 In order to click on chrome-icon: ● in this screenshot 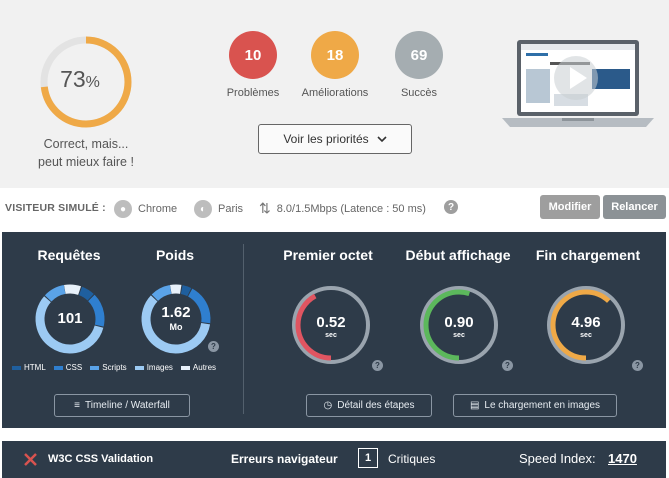, I will do `click(123, 209)`.